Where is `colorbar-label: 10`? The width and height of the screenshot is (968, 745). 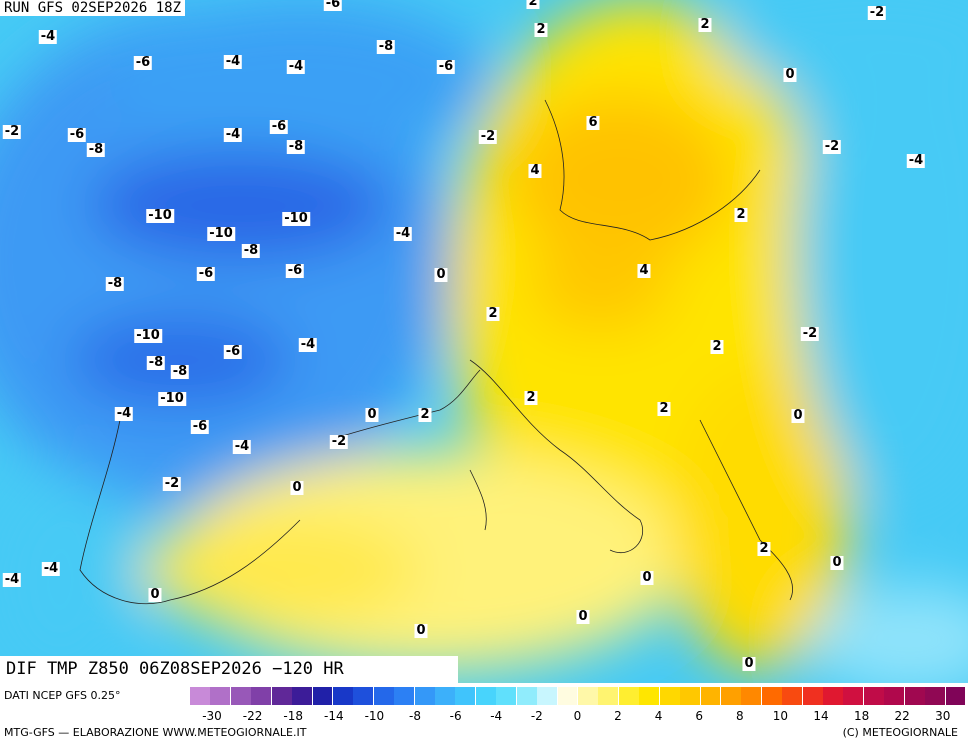 colorbar-label: 10 is located at coordinates (780, 716).